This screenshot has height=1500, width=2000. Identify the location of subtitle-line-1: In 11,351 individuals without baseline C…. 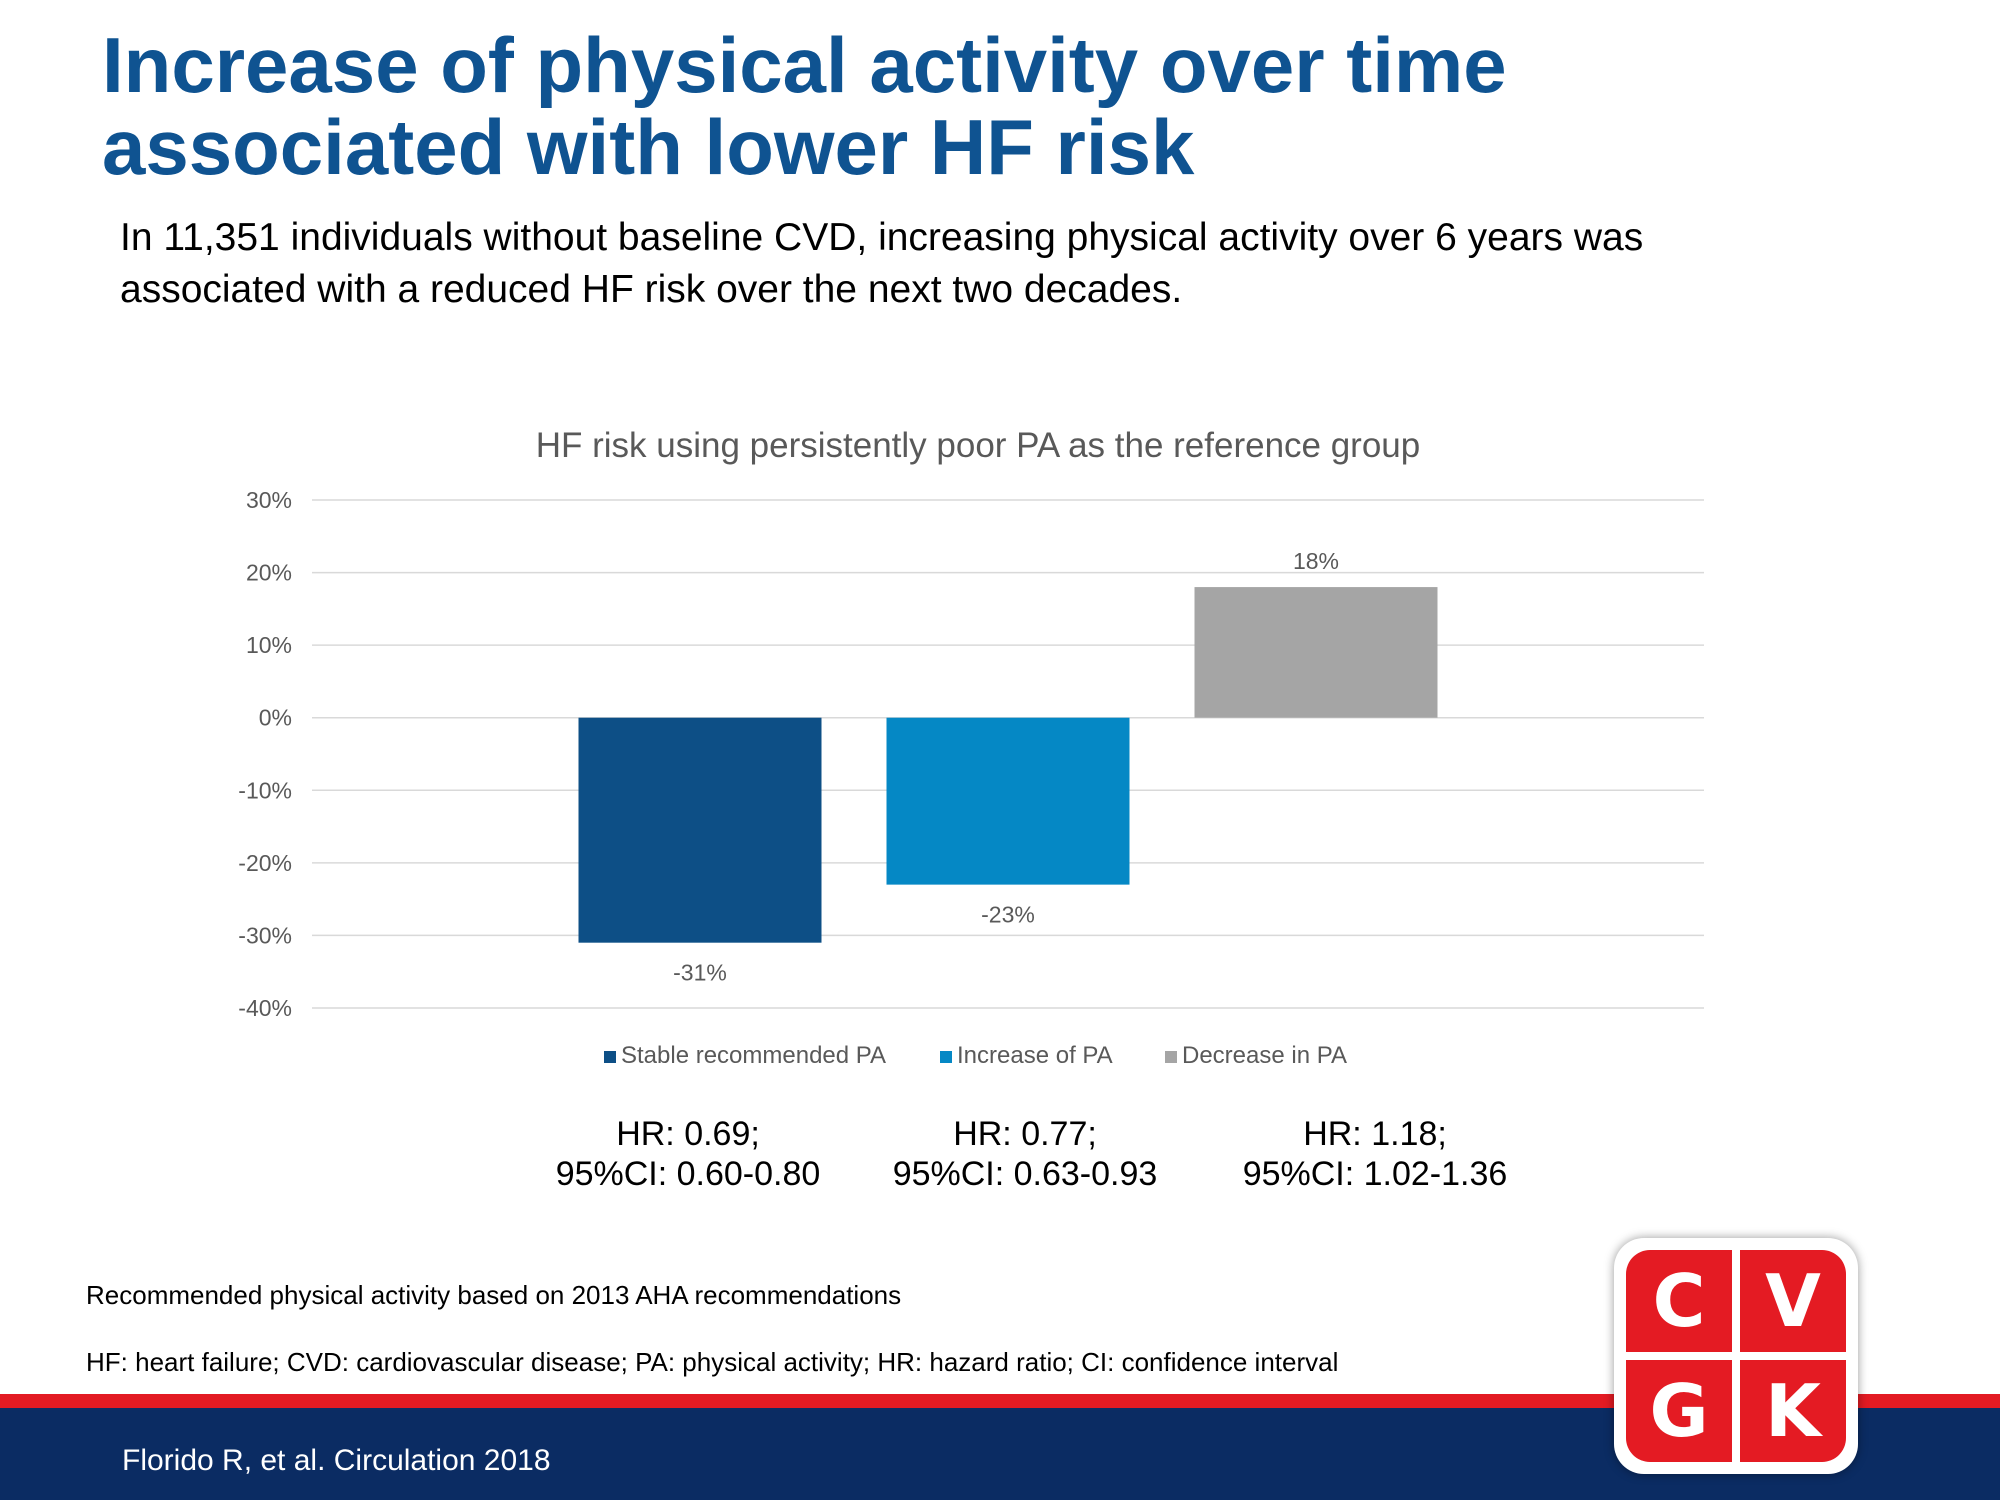
(882, 237).